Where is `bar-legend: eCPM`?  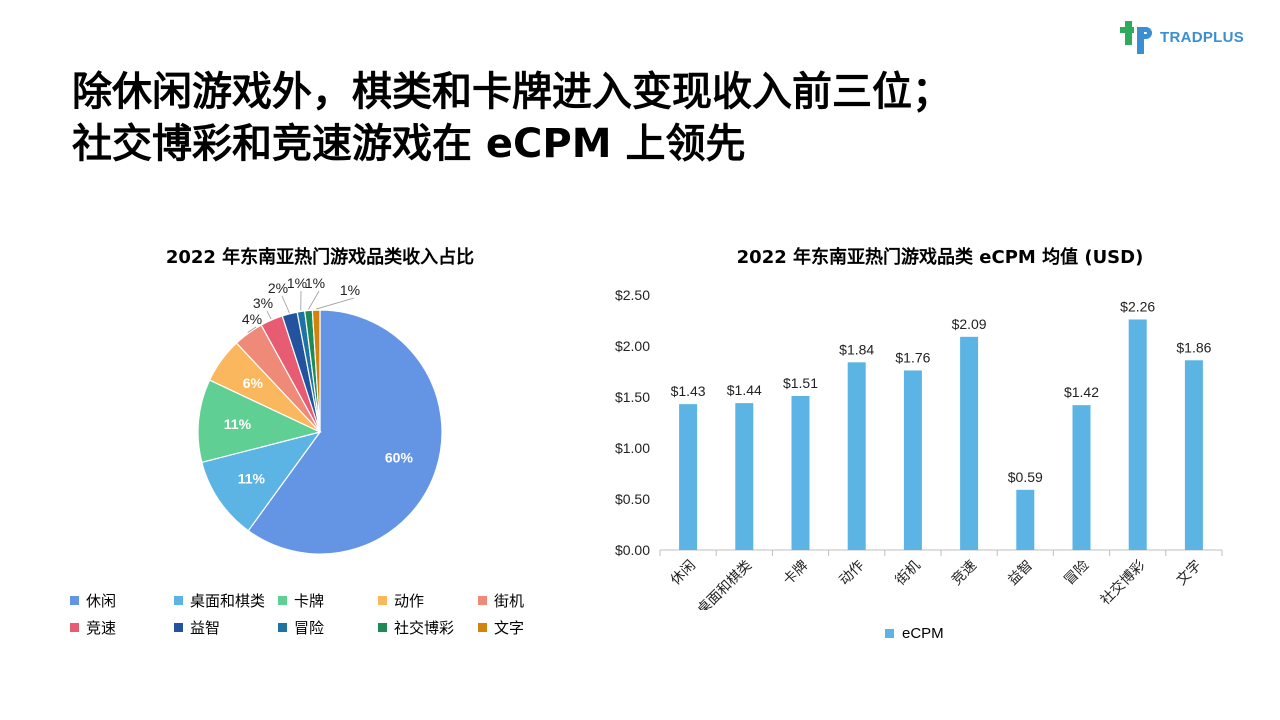 bar-legend: eCPM is located at coordinates (914, 633).